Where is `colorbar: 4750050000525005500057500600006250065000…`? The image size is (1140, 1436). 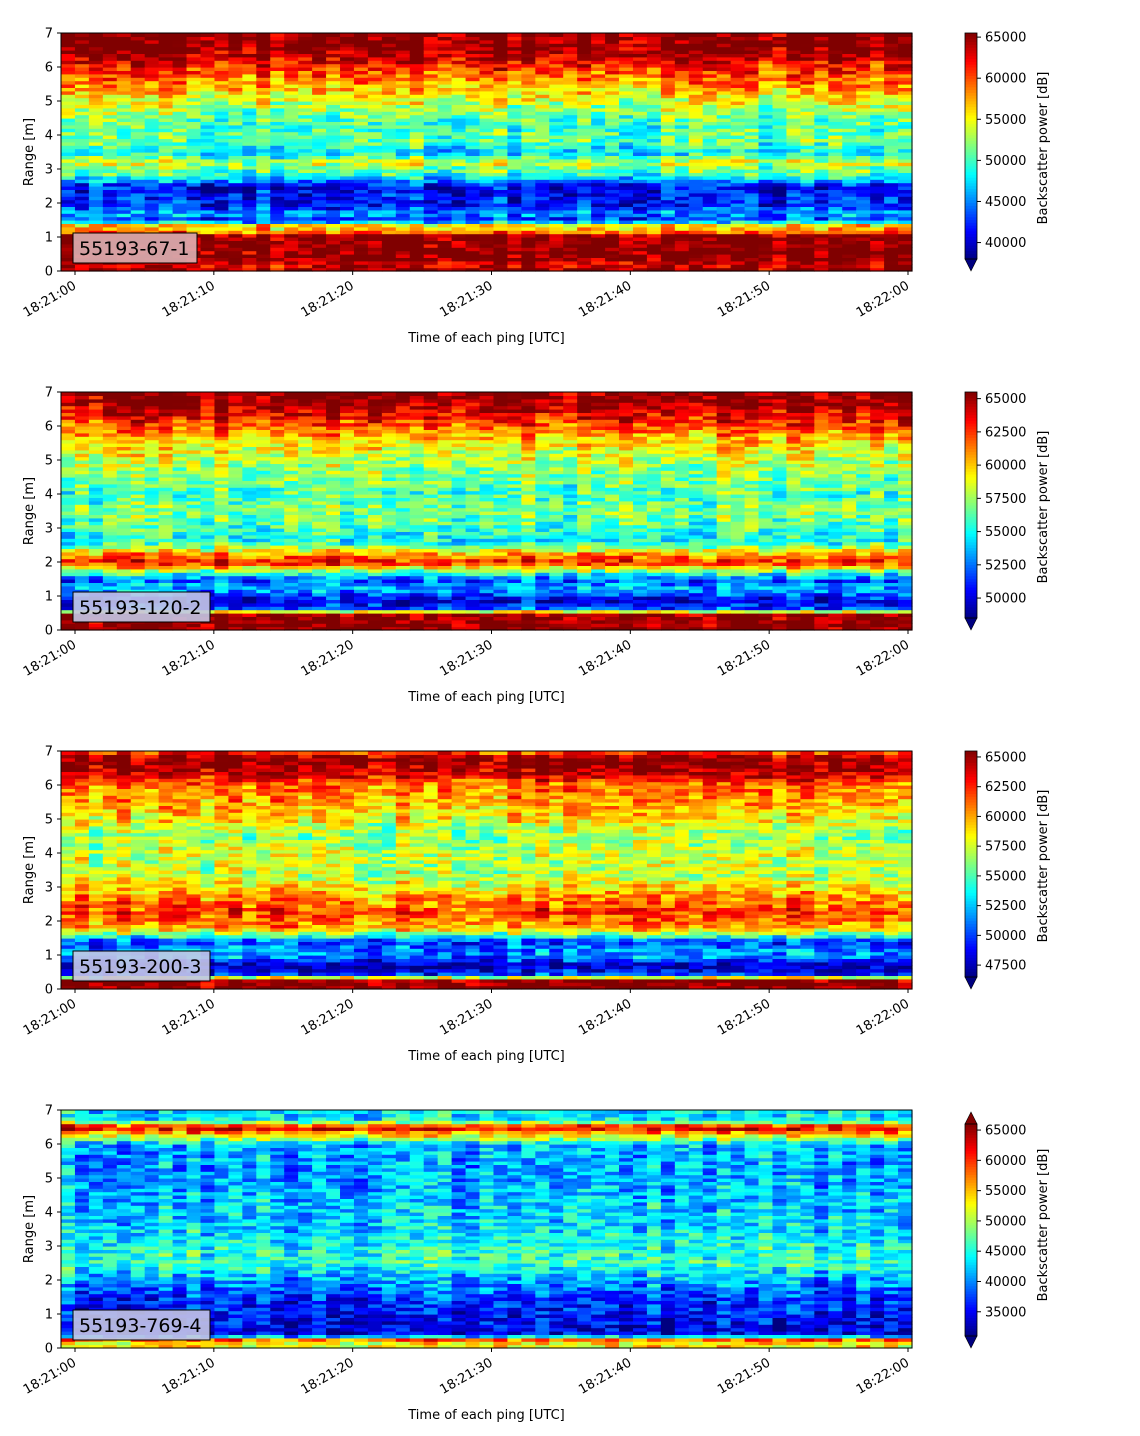
colorbar: 4750050000525005500057500600006250065000… is located at coordinates (1008, 869).